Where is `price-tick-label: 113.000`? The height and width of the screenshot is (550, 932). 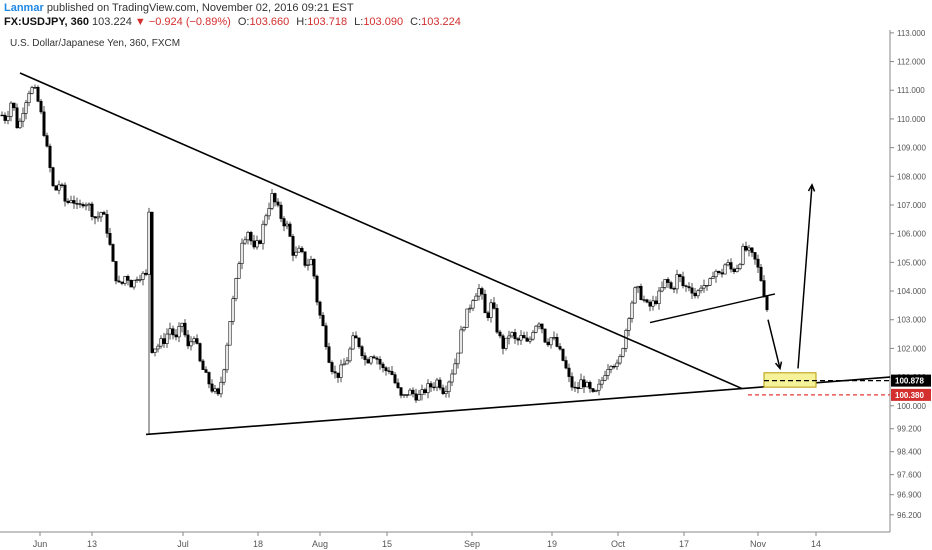 price-tick-label: 113.000 is located at coordinates (911, 33).